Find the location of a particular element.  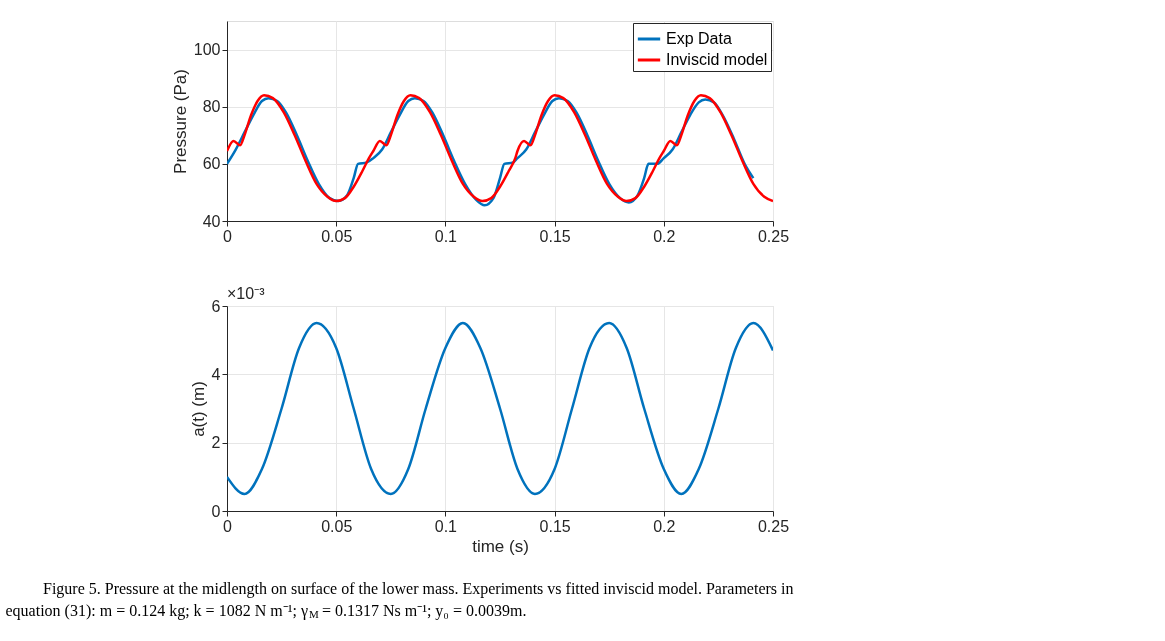

y-tick-label: 4 is located at coordinates (216, 374).